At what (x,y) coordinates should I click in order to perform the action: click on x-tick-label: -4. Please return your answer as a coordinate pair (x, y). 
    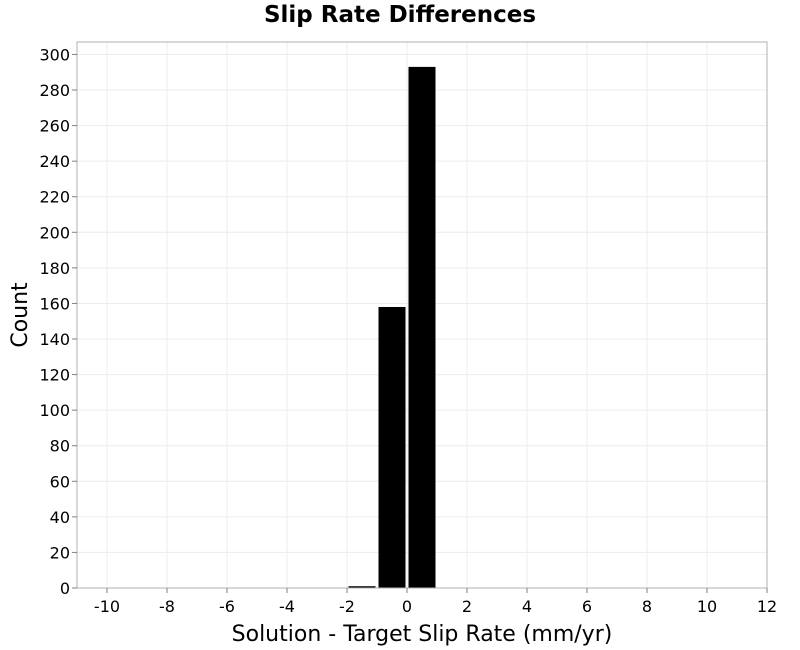
    Looking at the image, I should click on (287, 606).